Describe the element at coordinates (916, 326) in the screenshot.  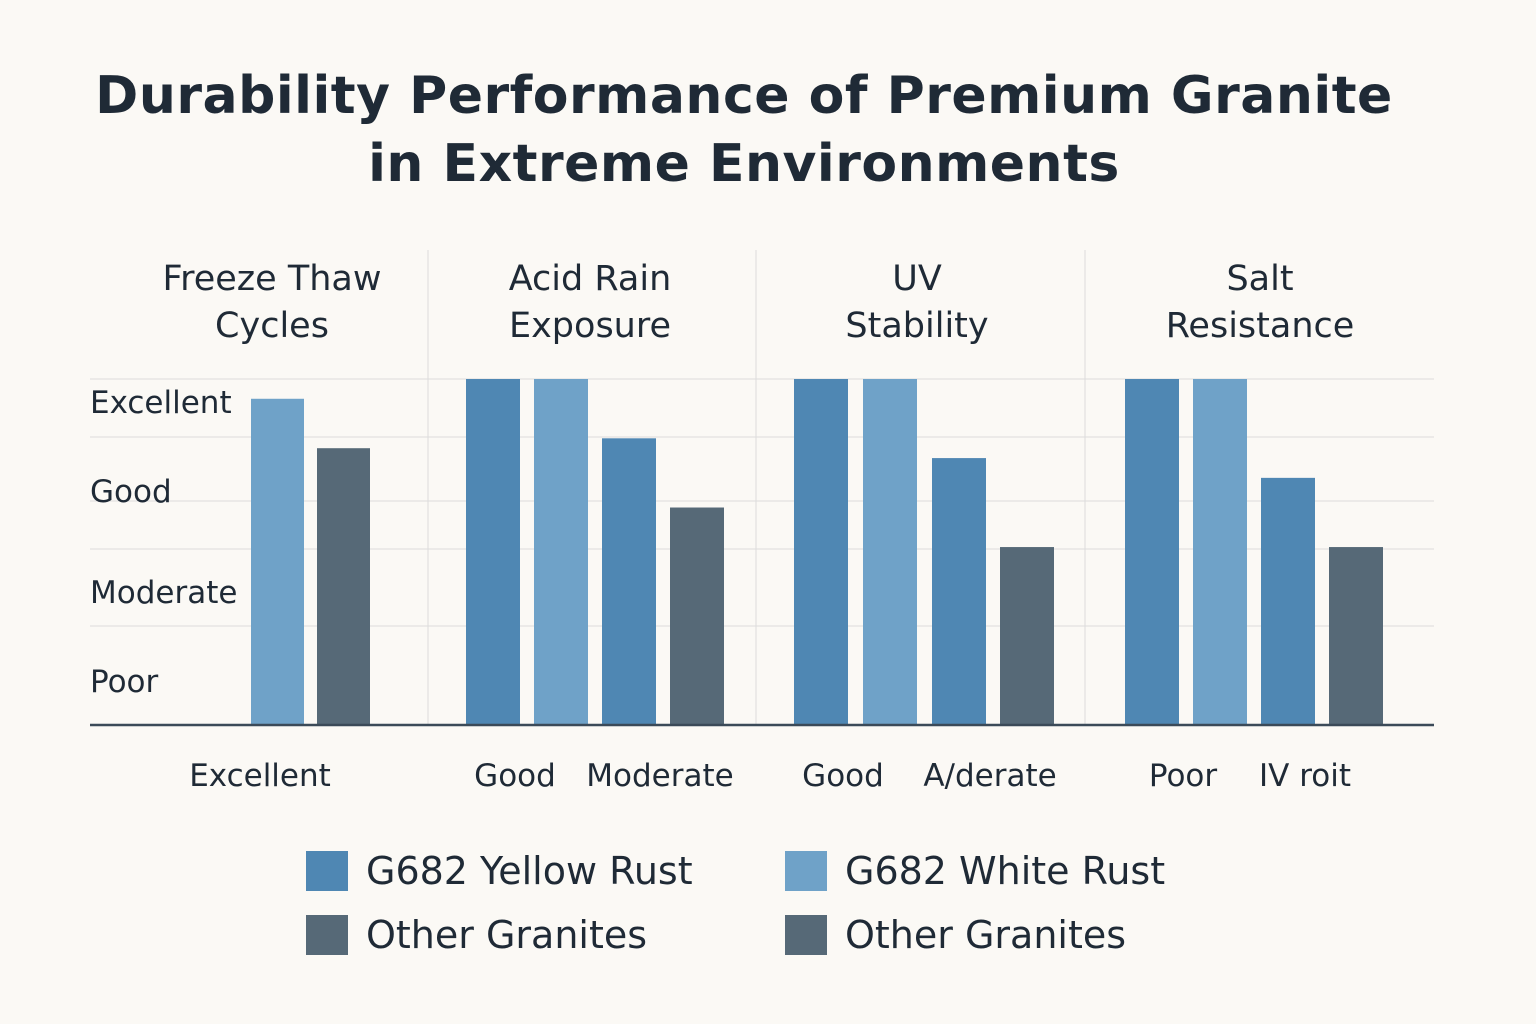
I see `group-label: Stability` at that location.